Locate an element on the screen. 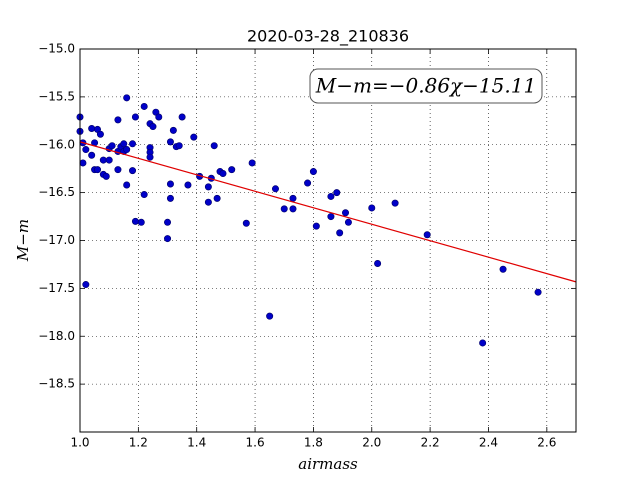  x-tick-label: 1.8 is located at coordinates (313, 443).